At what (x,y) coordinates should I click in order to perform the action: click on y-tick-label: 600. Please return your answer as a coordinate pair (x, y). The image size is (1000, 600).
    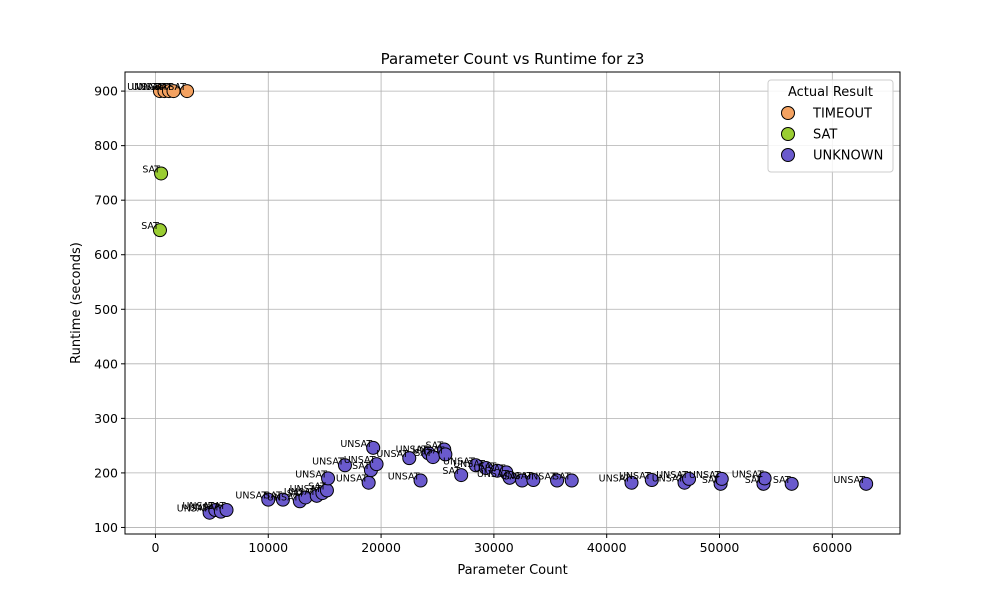
    Looking at the image, I should click on (106, 254).